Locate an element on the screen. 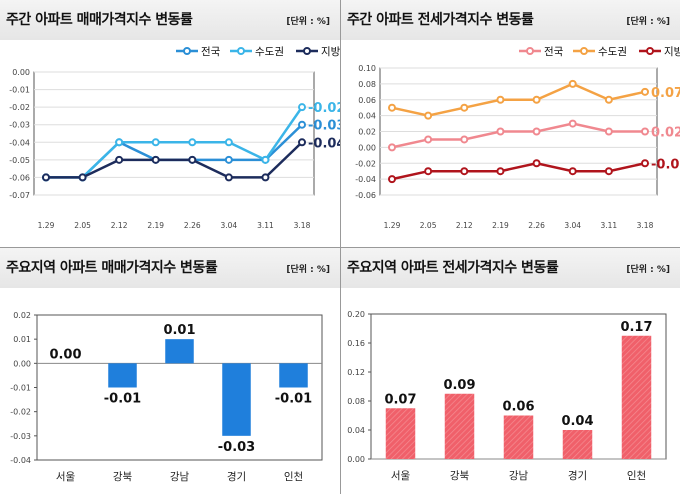 Image resolution: width=680 pixels, height=494 pixels. x-tick-label: 2.12 is located at coordinates (464, 225).